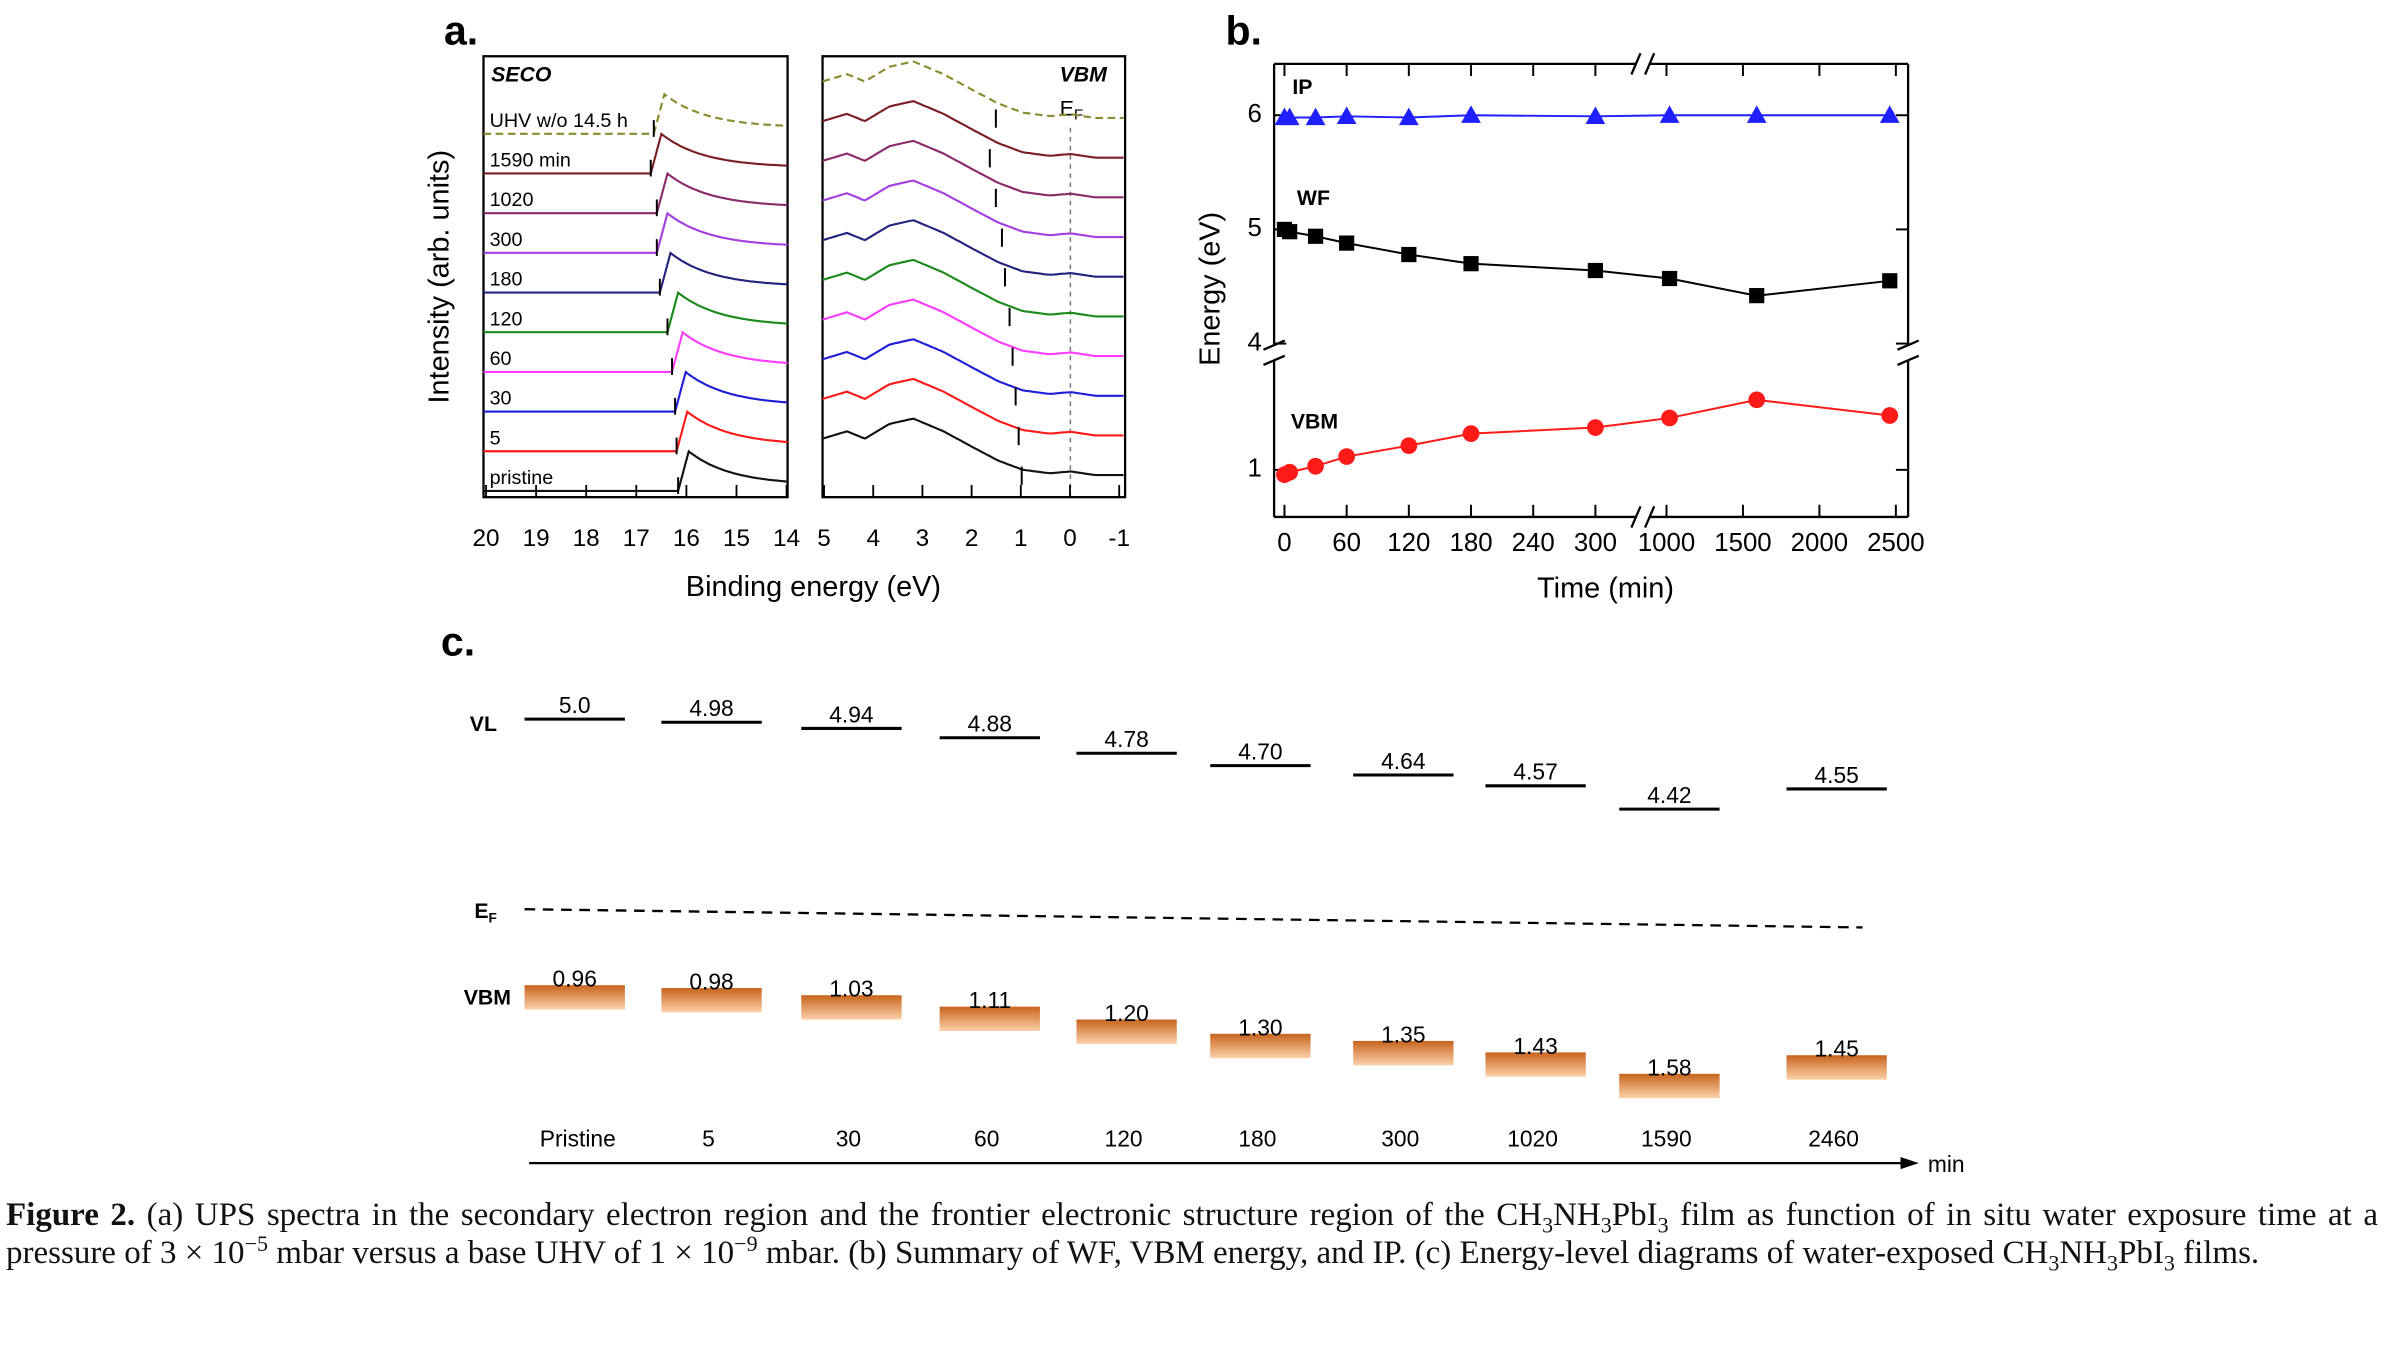  I want to click on caption-text: NH, so click(2083, 1253).